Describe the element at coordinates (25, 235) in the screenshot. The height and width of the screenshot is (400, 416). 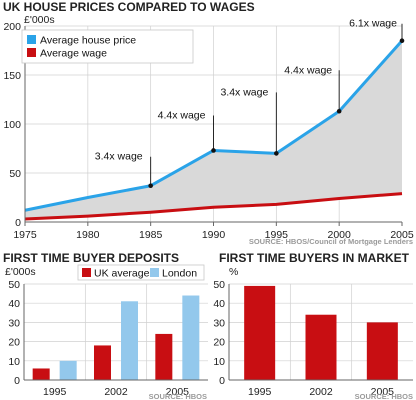
I see `x-tick-label: 1975` at that location.